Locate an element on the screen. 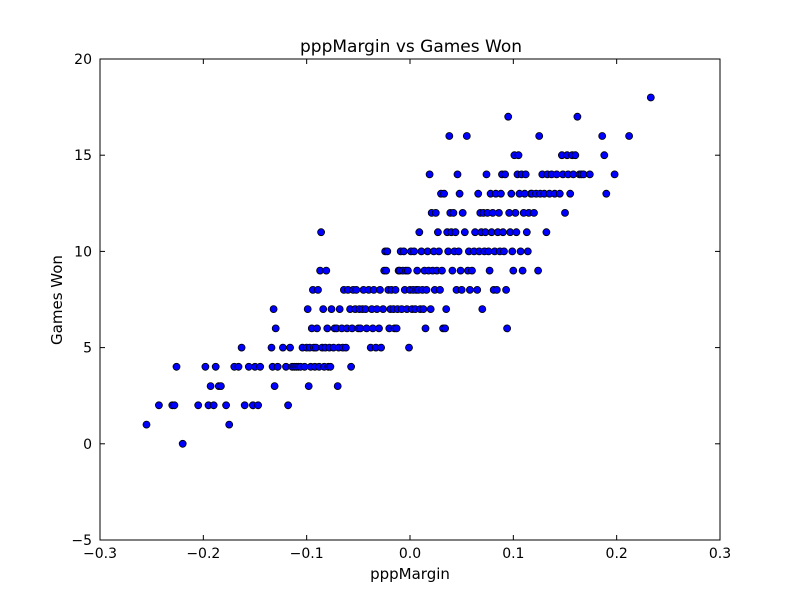  x-tick-label: −0.2 is located at coordinates (203, 554).